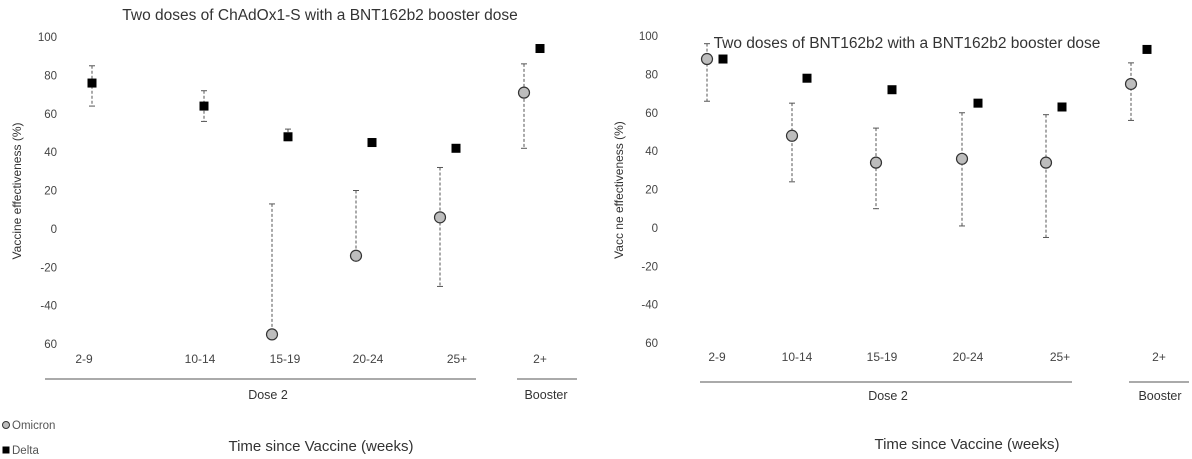 The width and height of the screenshot is (1192, 459). I want to click on legend-marker-omicron, so click(6, 425).